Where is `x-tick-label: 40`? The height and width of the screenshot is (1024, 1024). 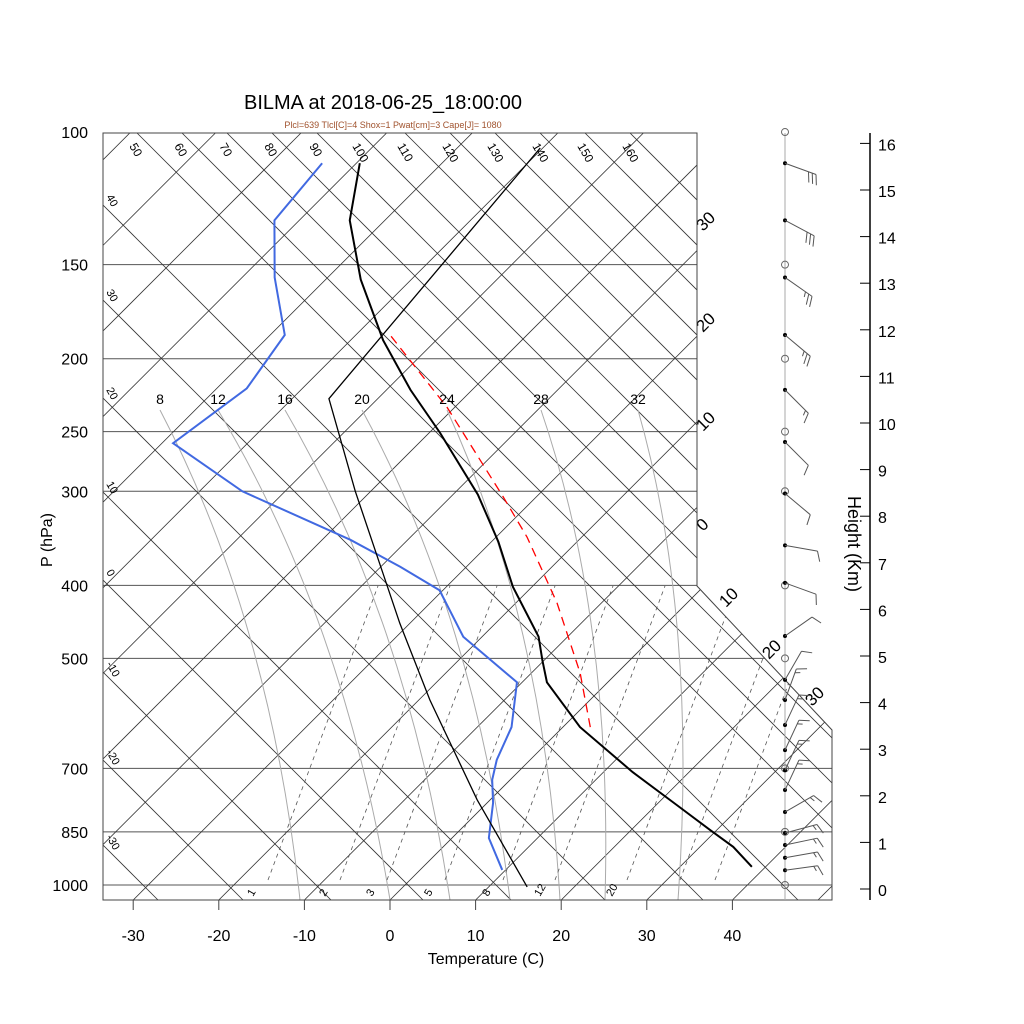 x-tick-label: 40 is located at coordinates (733, 936).